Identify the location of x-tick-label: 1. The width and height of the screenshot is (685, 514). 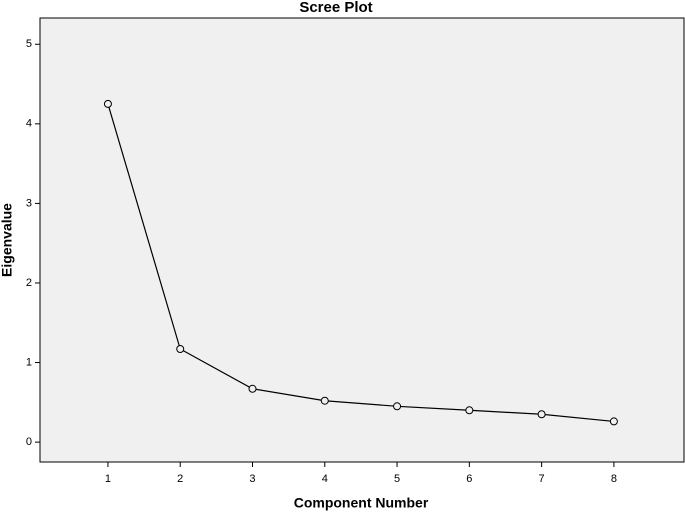
(108, 479).